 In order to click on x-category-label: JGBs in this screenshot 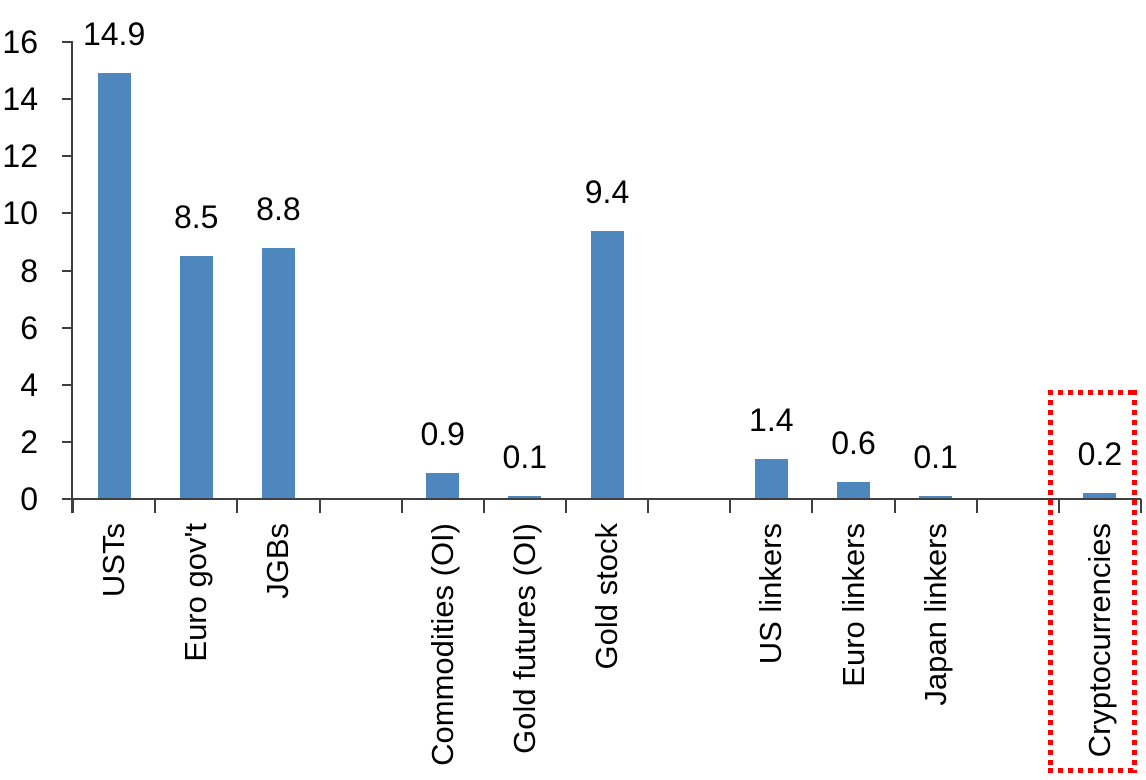, I will do `click(278, 561)`.